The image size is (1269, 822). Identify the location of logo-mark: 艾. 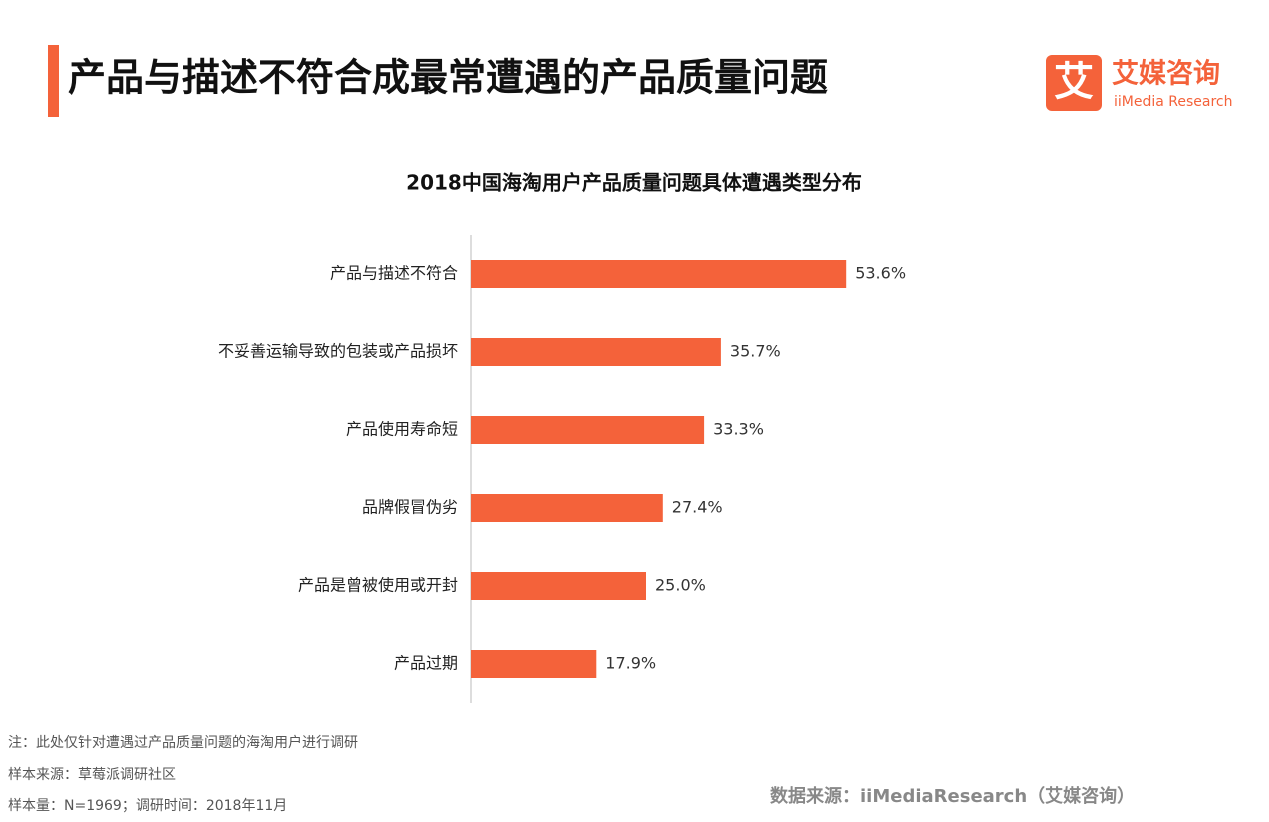
(1074, 82).